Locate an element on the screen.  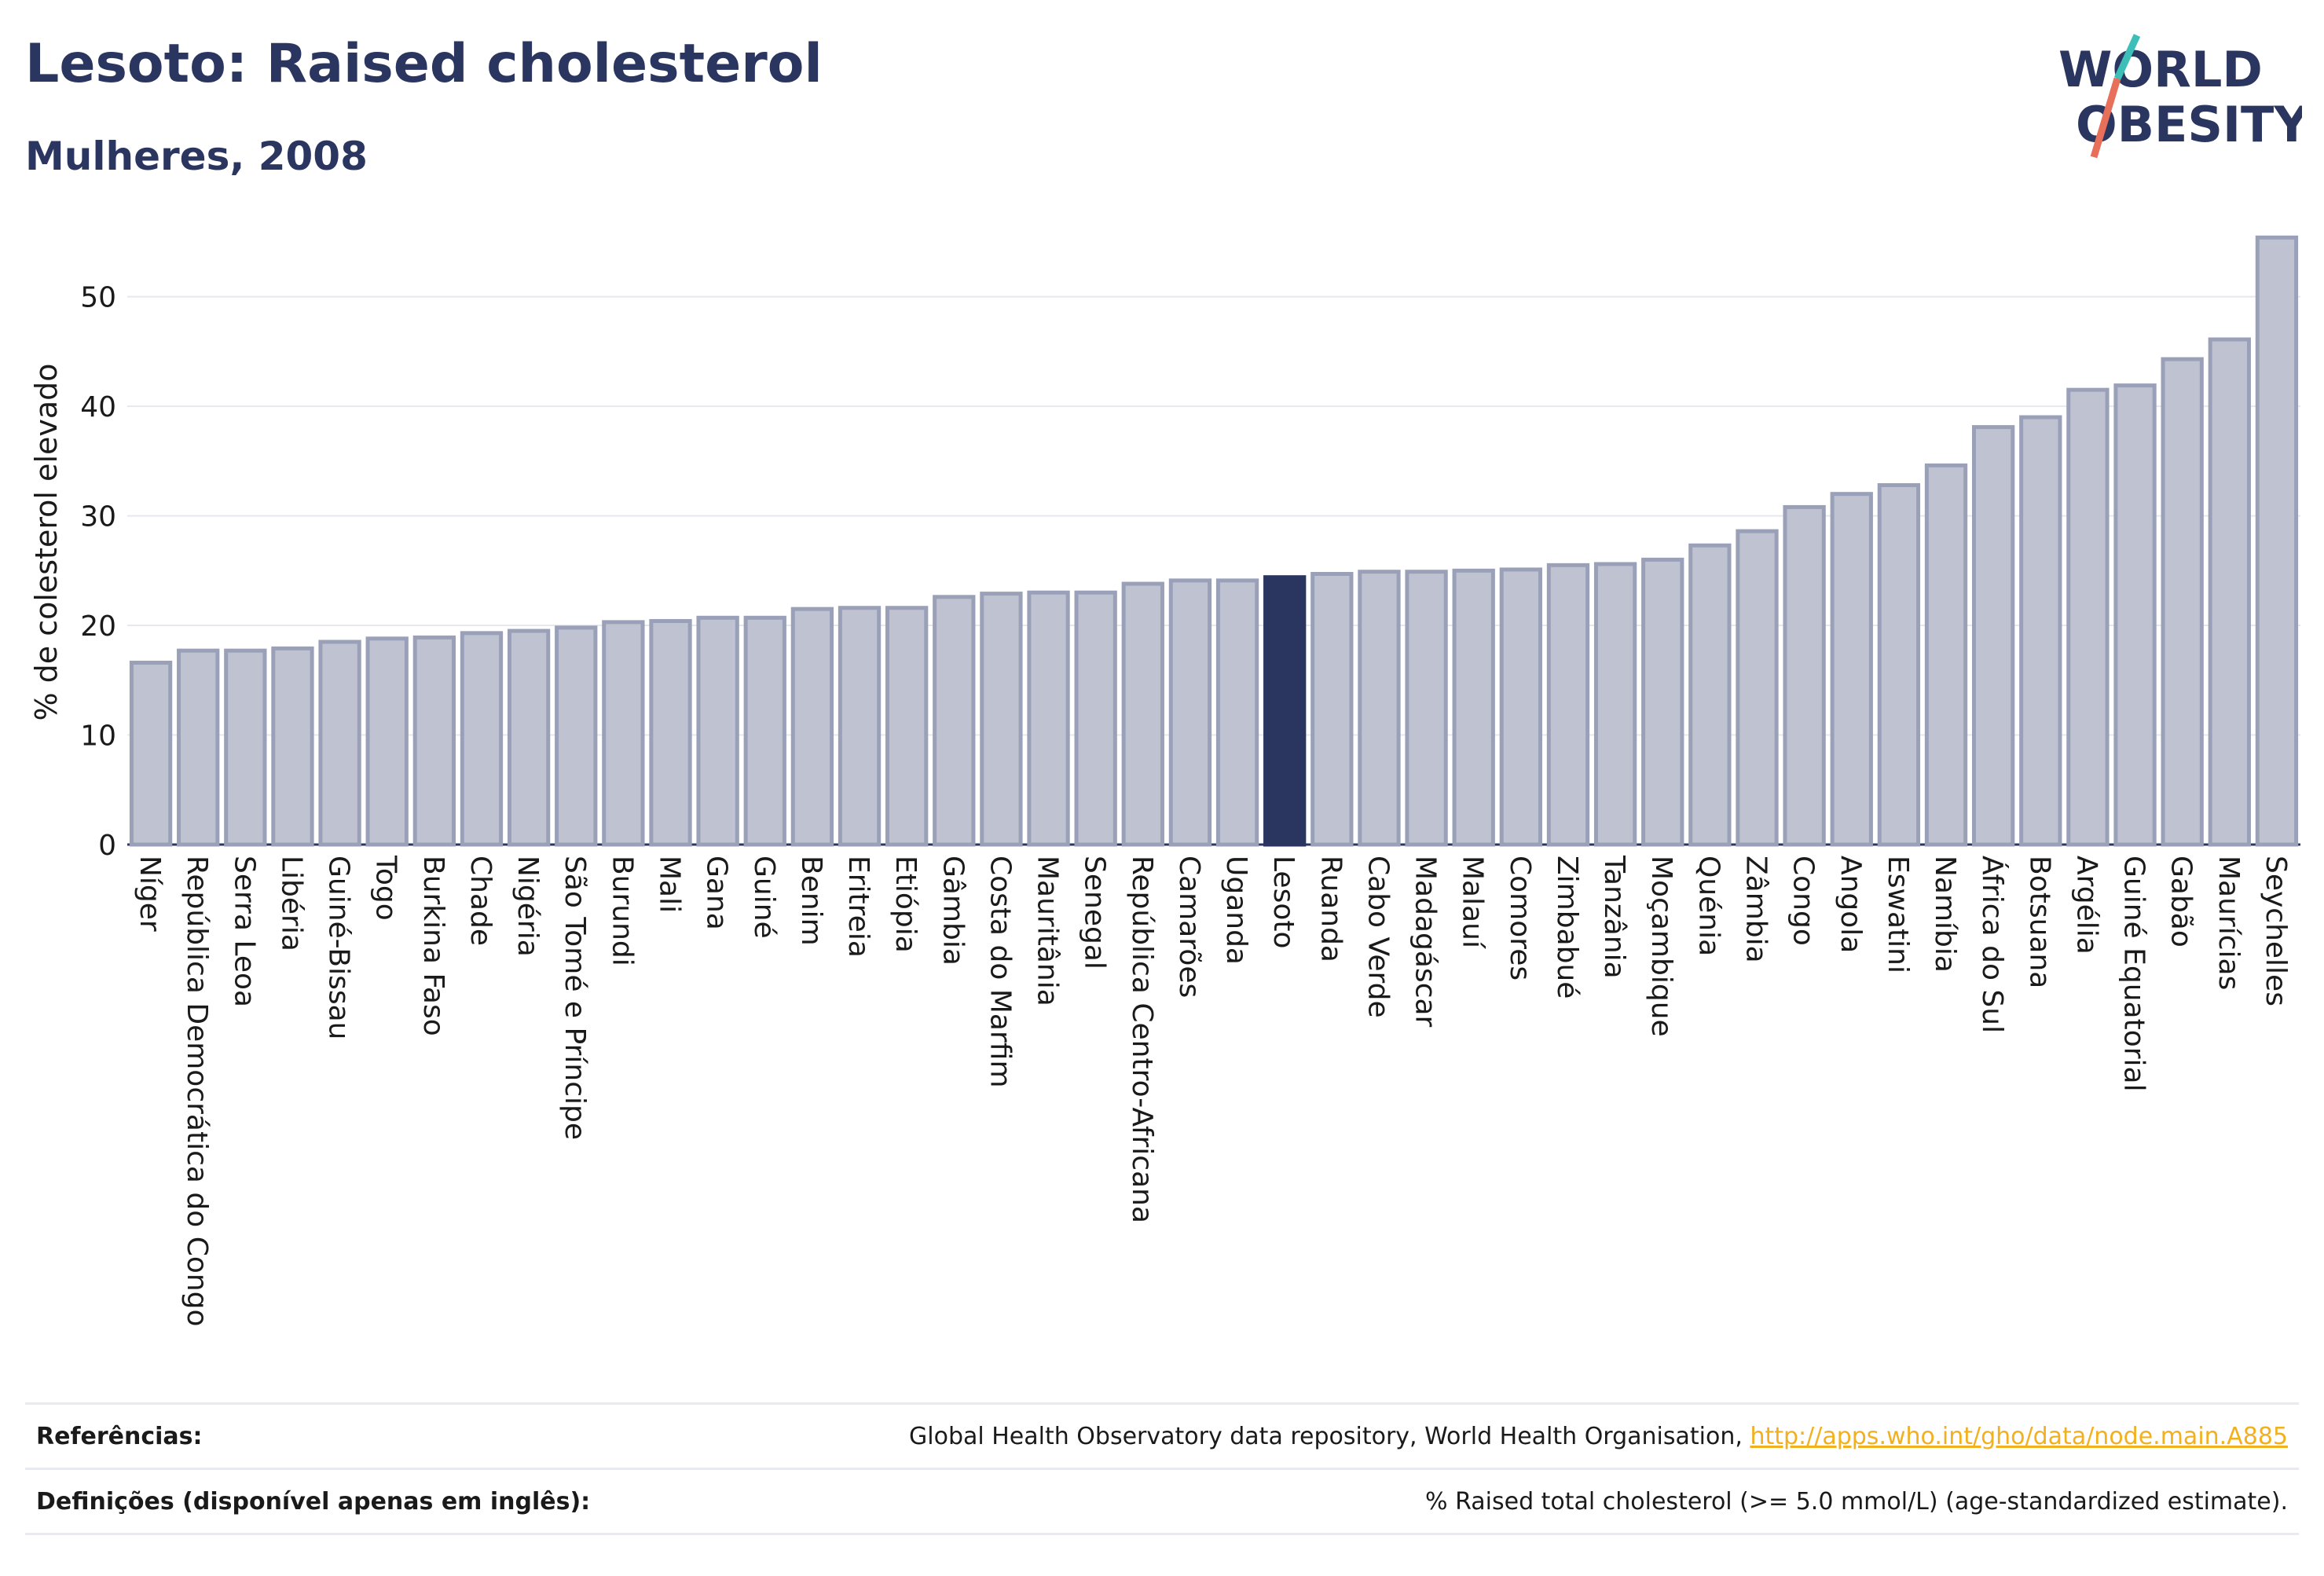
logo-text-obesity: OBESITY is located at coordinates (2189, 124).